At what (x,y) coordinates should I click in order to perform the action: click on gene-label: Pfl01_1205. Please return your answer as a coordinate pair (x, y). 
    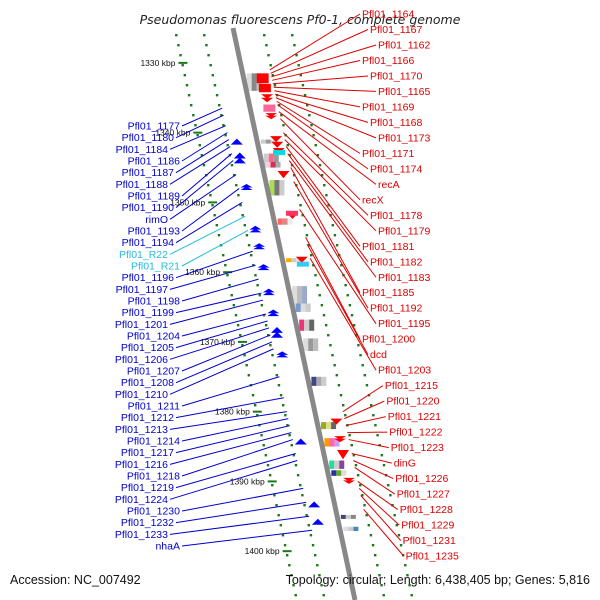
    Looking at the image, I should click on (147, 348).